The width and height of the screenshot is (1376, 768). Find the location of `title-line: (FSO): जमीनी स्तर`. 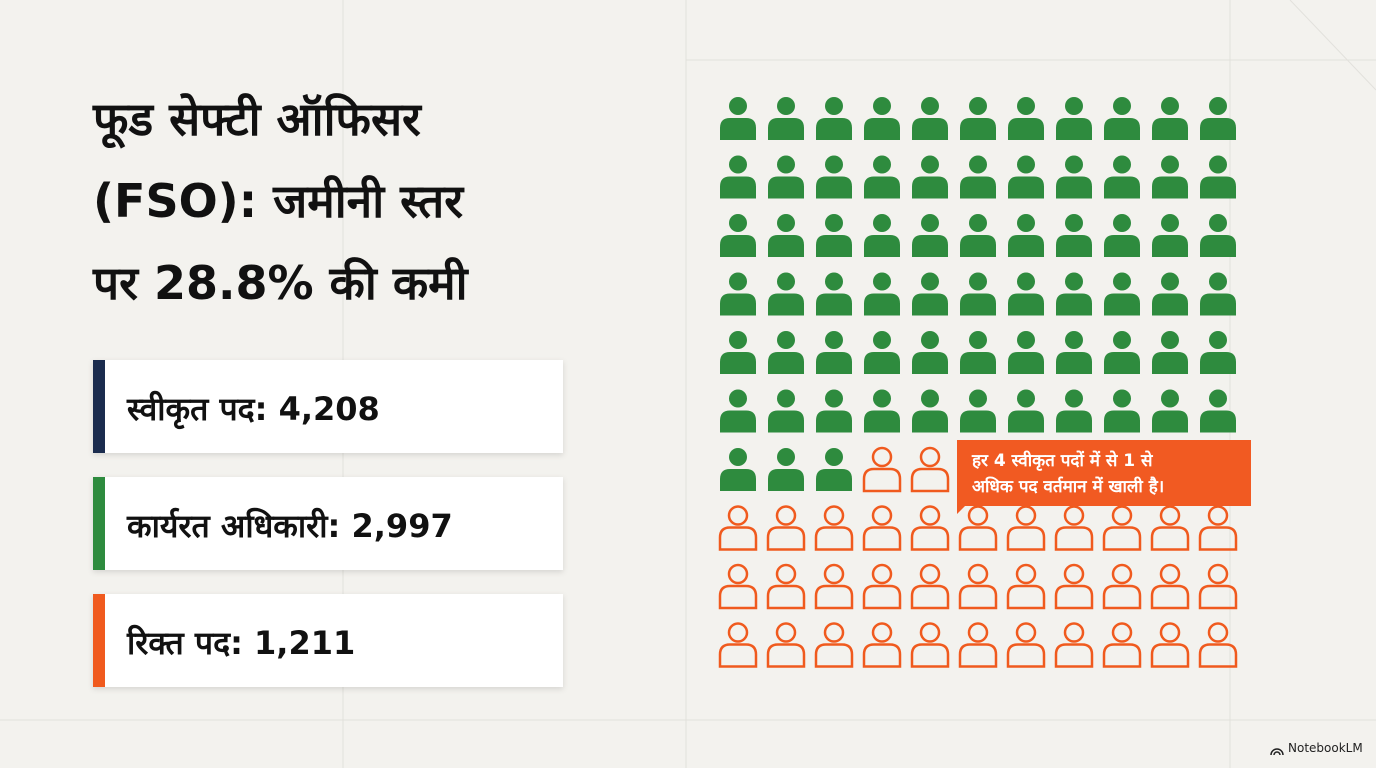

title-line: (FSO): जमीनी स्तर is located at coordinates (279, 201).